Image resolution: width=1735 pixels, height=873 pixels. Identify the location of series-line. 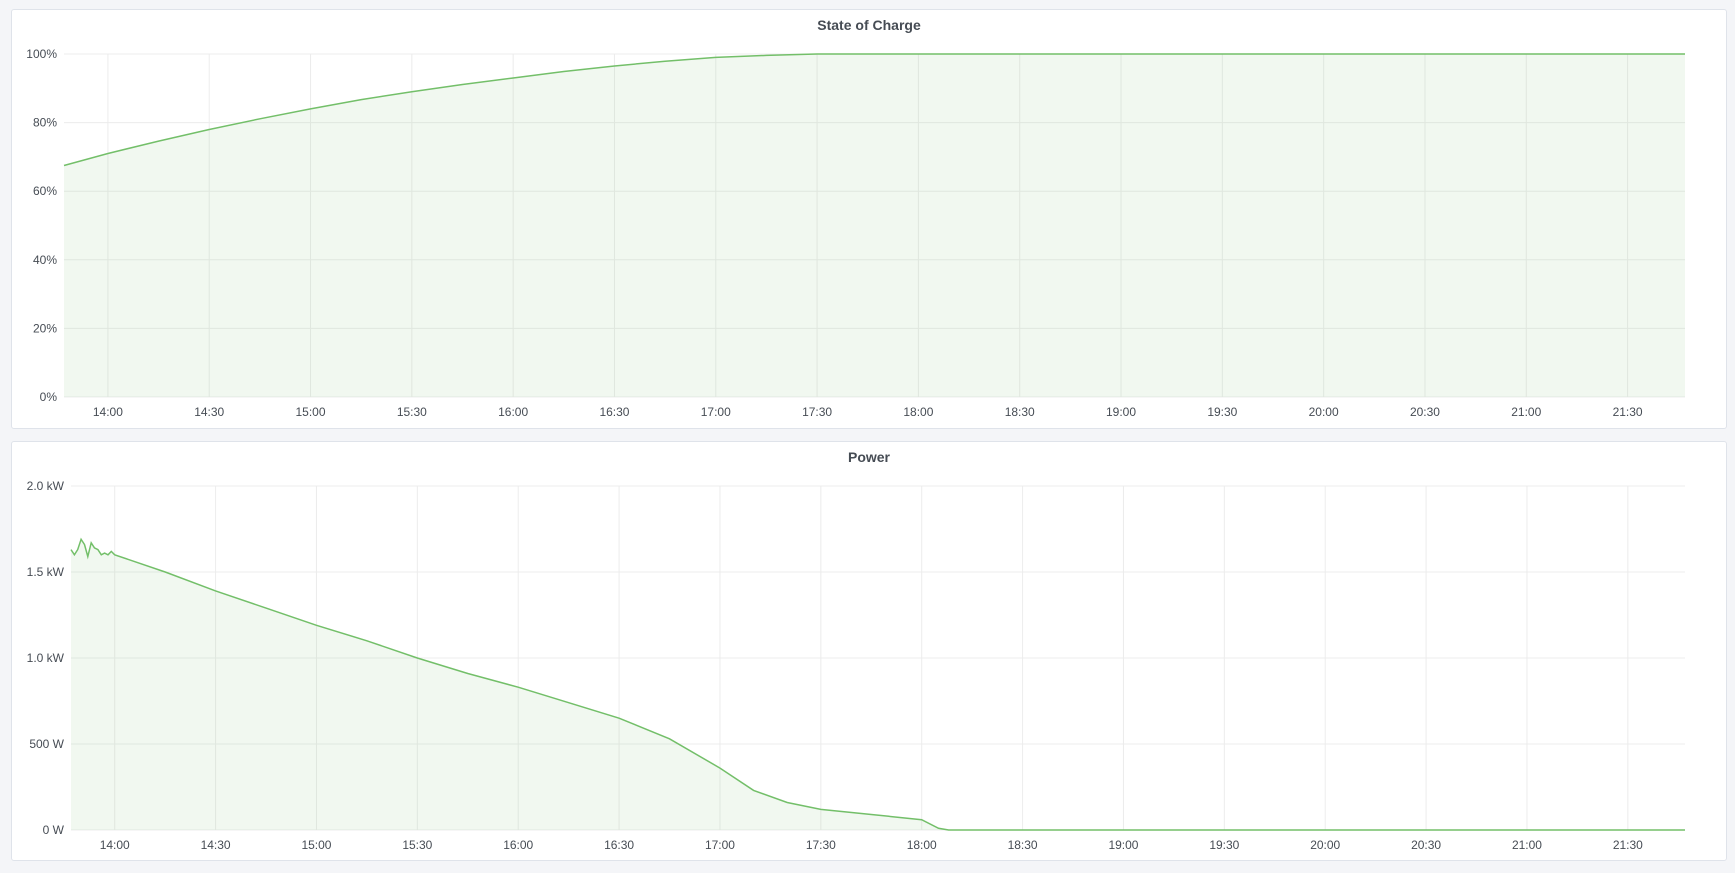
(874, 110).